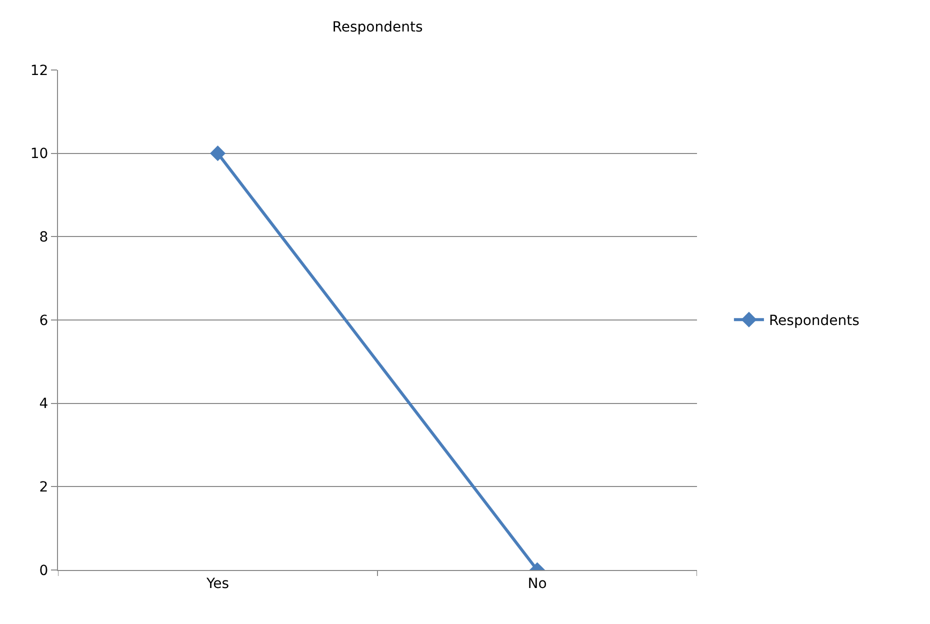 This screenshot has height=624, width=930. What do you see at coordinates (43, 320) in the screenshot?
I see `y-tick-label: 6` at bounding box center [43, 320].